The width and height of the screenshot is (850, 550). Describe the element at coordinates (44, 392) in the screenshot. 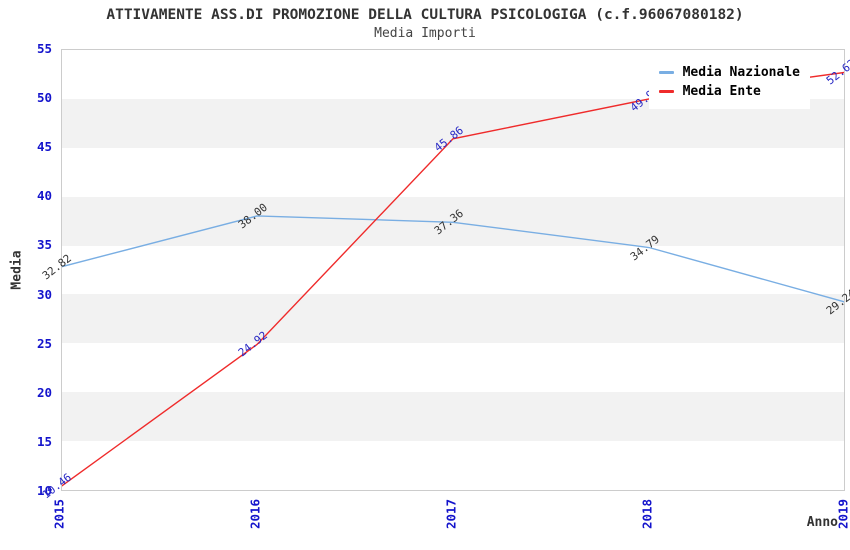

I see `y-tick-label: 20` at that location.